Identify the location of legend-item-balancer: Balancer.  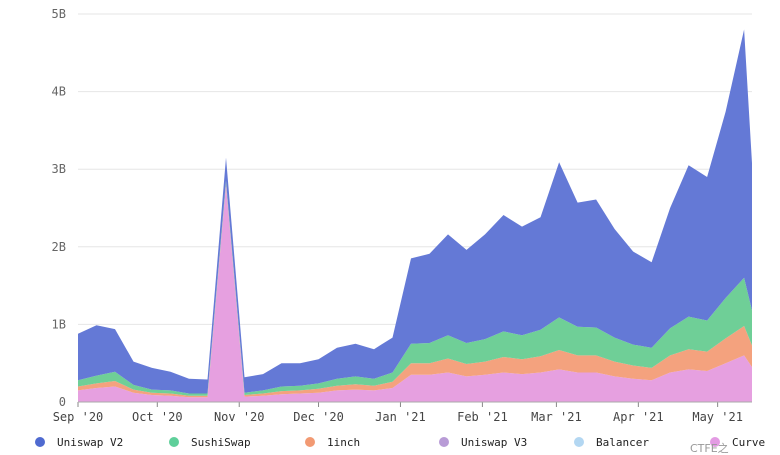
(611, 442).